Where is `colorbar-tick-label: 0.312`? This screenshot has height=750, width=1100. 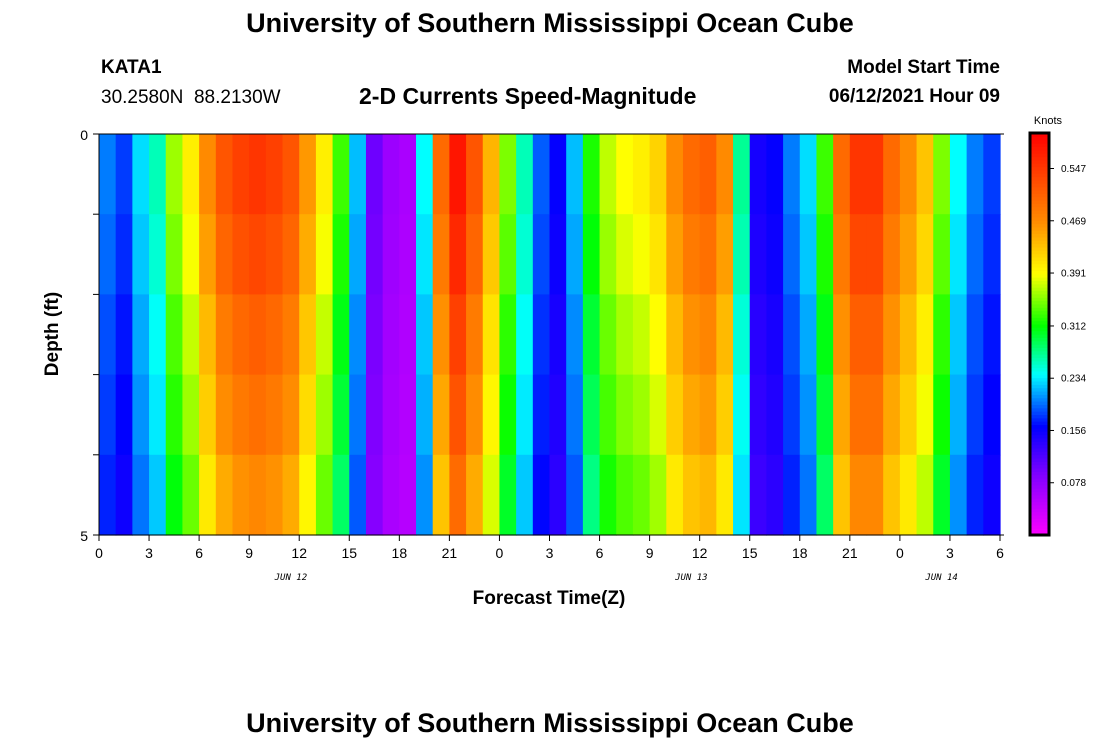 colorbar-tick-label: 0.312 is located at coordinates (1073, 326).